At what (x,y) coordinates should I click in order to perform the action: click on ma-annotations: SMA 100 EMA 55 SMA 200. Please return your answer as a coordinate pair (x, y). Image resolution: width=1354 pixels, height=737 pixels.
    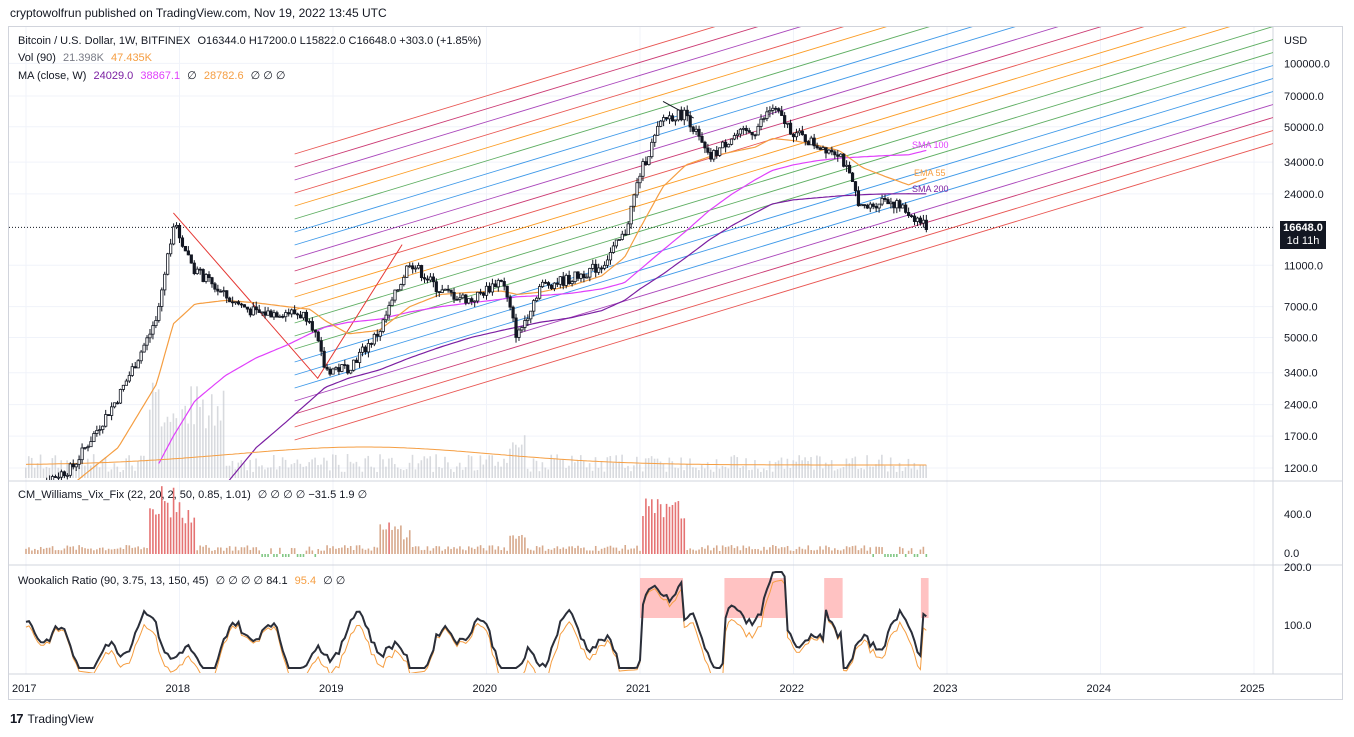
    Looking at the image, I should click on (930, 167).